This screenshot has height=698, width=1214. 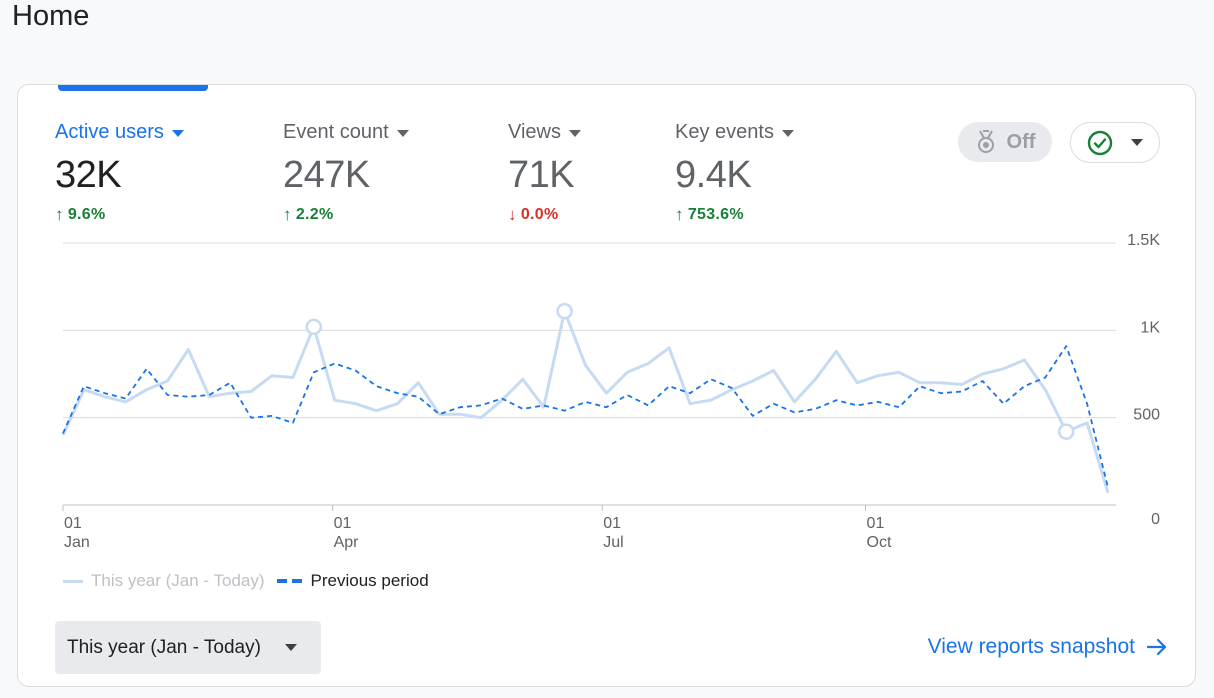 What do you see at coordinates (713, 175) in the screenshot?
I see `metric-value: 9.4K` at bounding box center [713, 175].